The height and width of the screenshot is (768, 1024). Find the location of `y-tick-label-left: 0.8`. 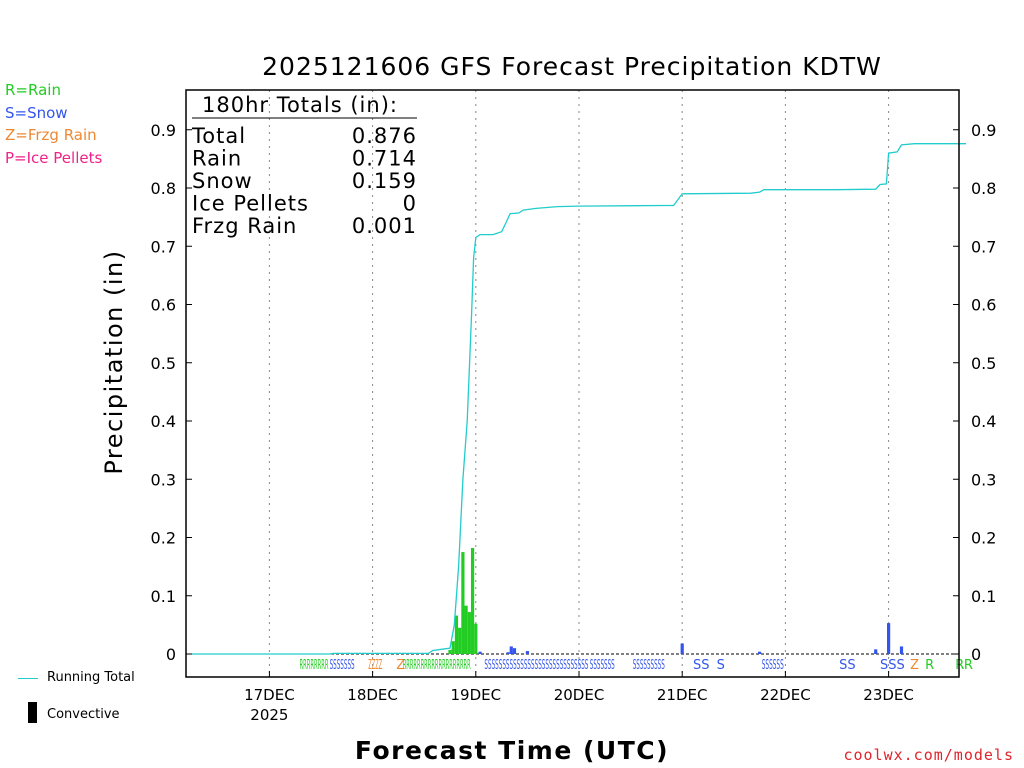

y-tick-label-left: 0.8 is located at coordinates (163, 188).